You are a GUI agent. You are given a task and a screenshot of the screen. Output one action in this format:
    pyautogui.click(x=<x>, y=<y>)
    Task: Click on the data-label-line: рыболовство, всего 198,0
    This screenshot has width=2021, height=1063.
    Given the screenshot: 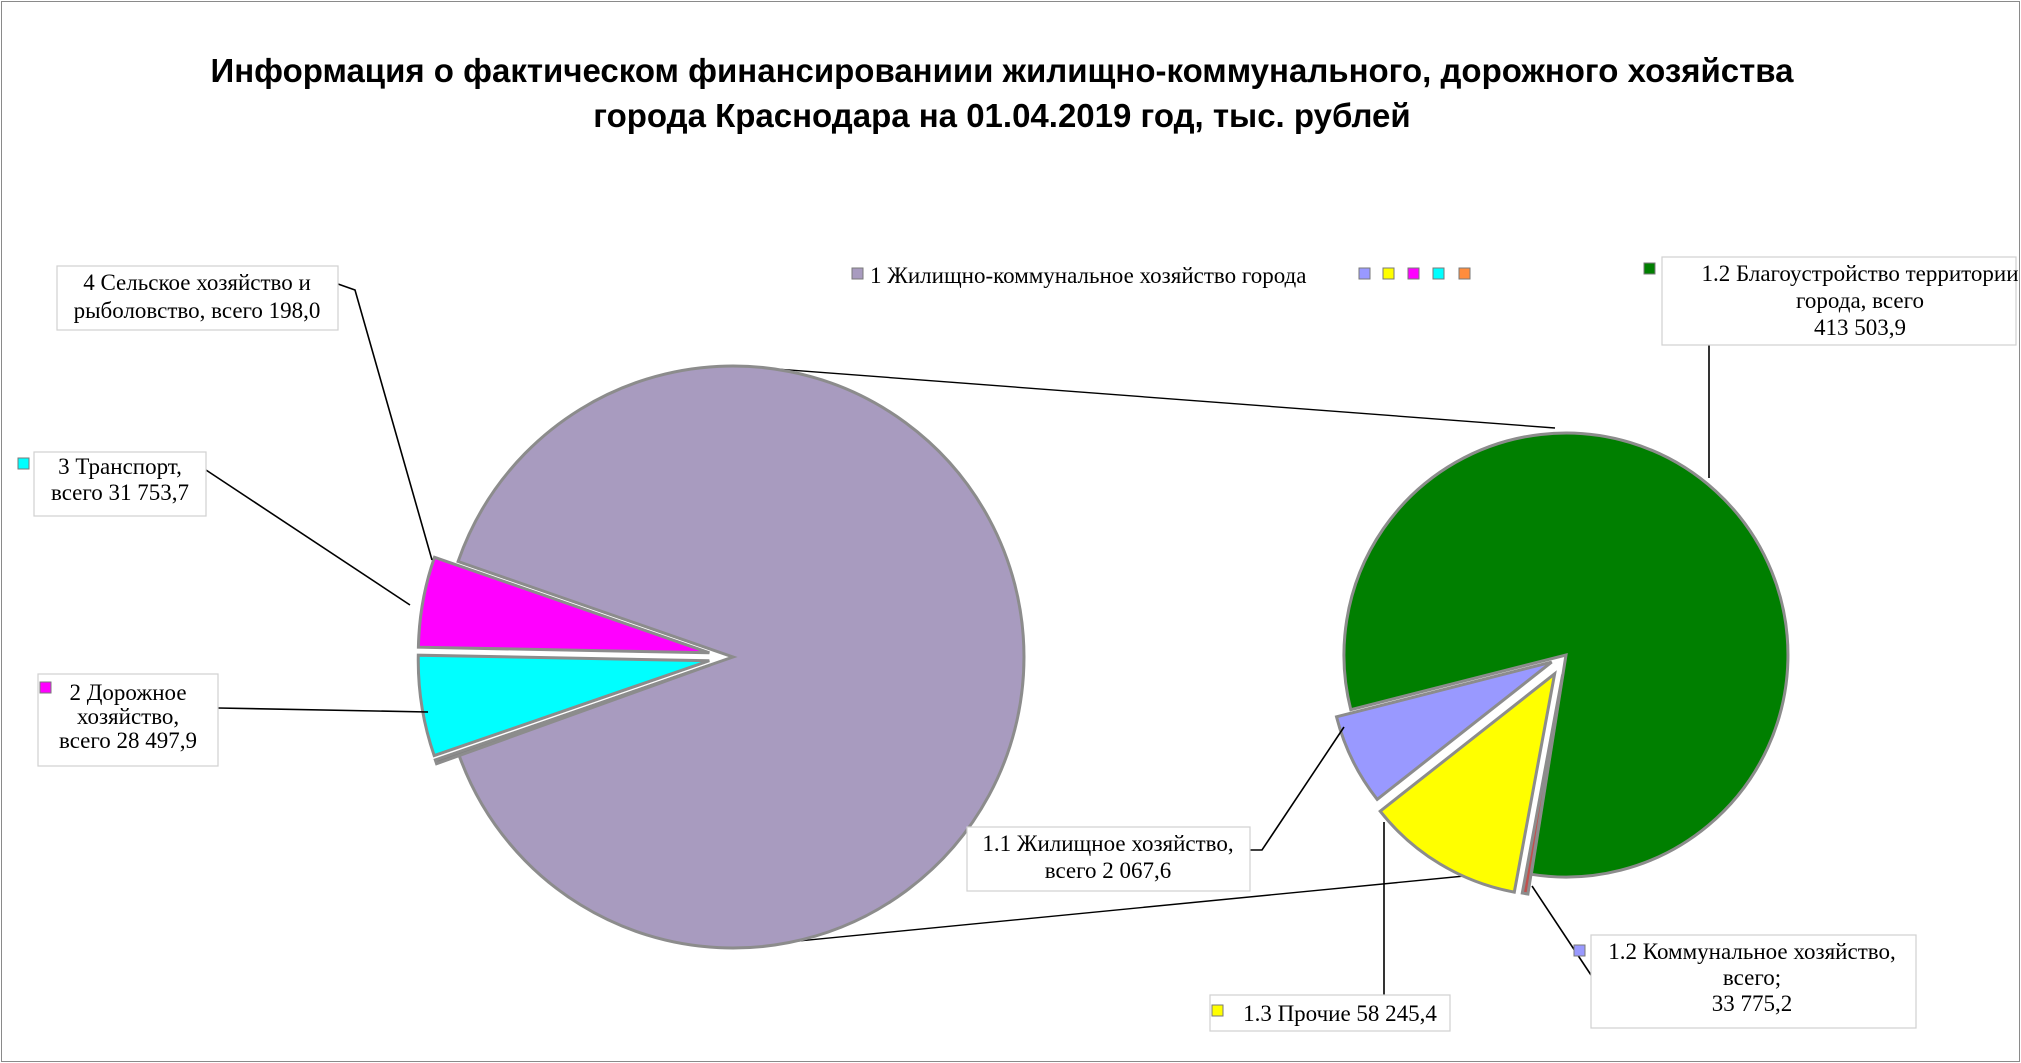 What is the action you would take?
    pyautogui.click(x=197, y=310)
    